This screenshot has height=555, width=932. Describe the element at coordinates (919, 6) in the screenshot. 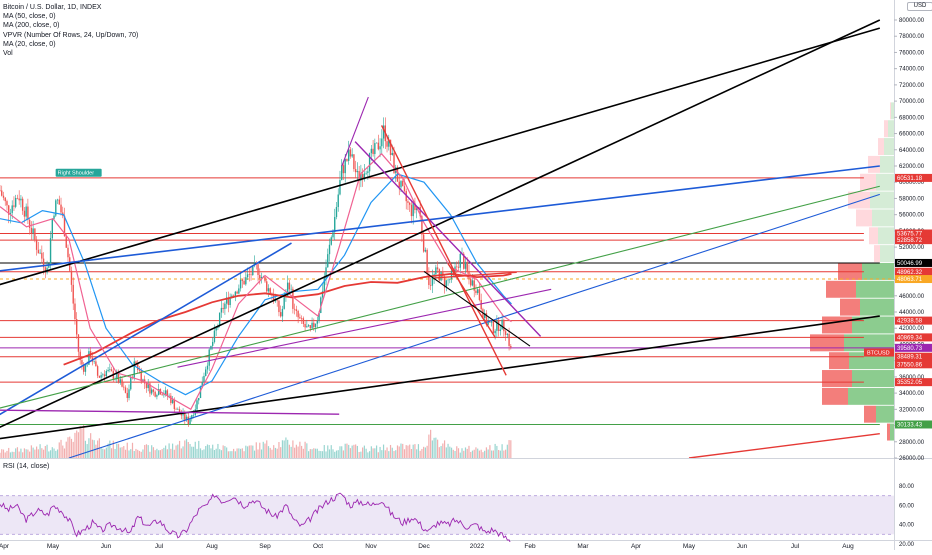

I see `currency-button: USD` at that location.